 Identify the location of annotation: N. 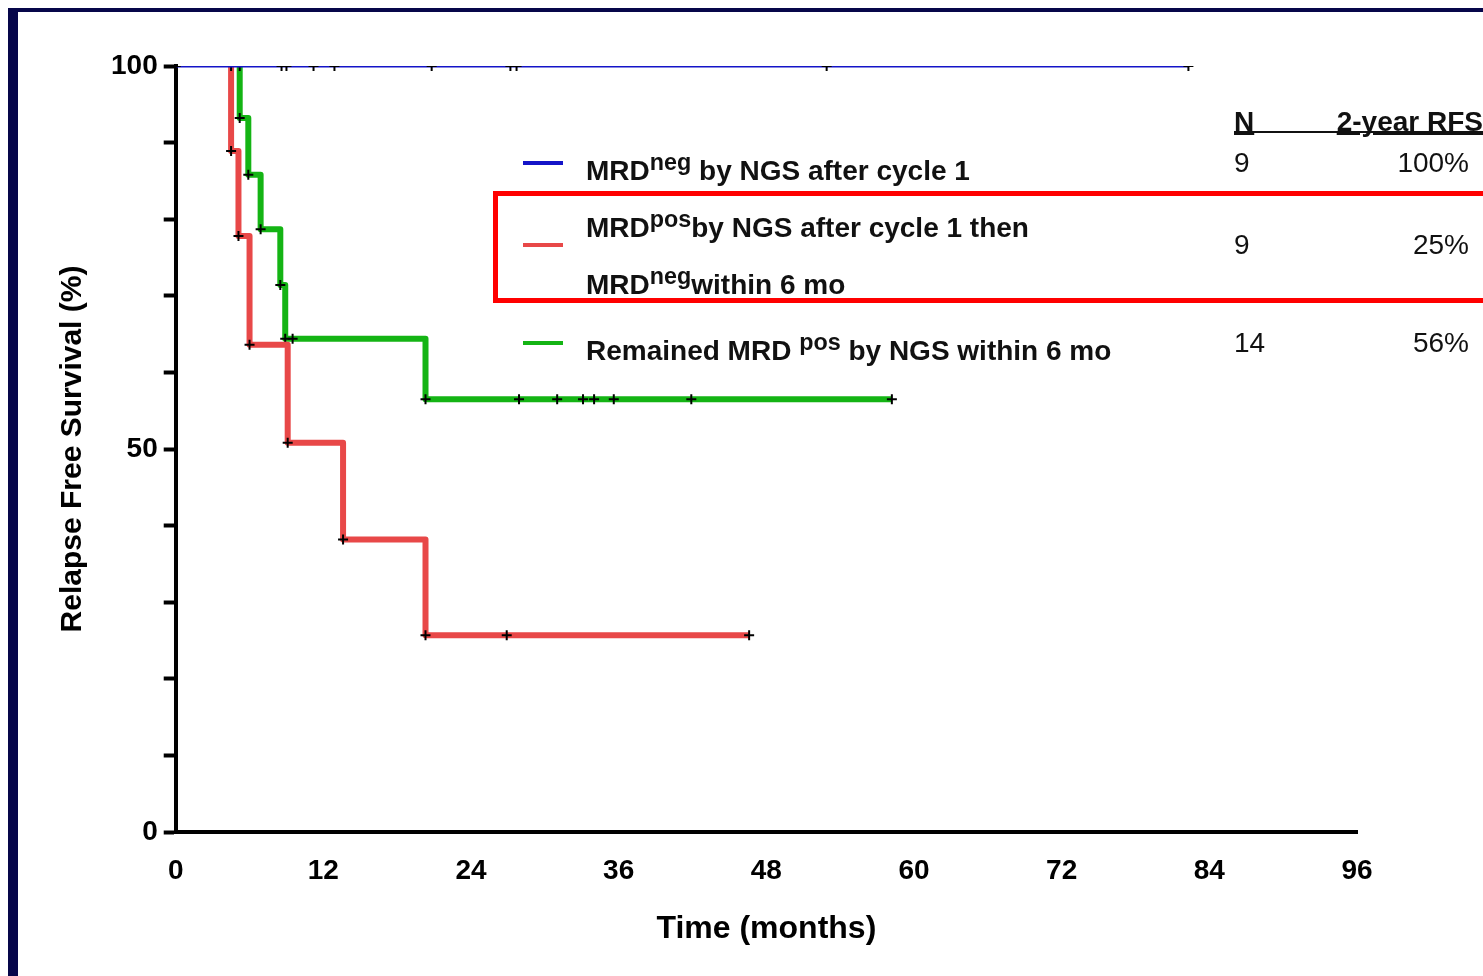
(1244, 122).